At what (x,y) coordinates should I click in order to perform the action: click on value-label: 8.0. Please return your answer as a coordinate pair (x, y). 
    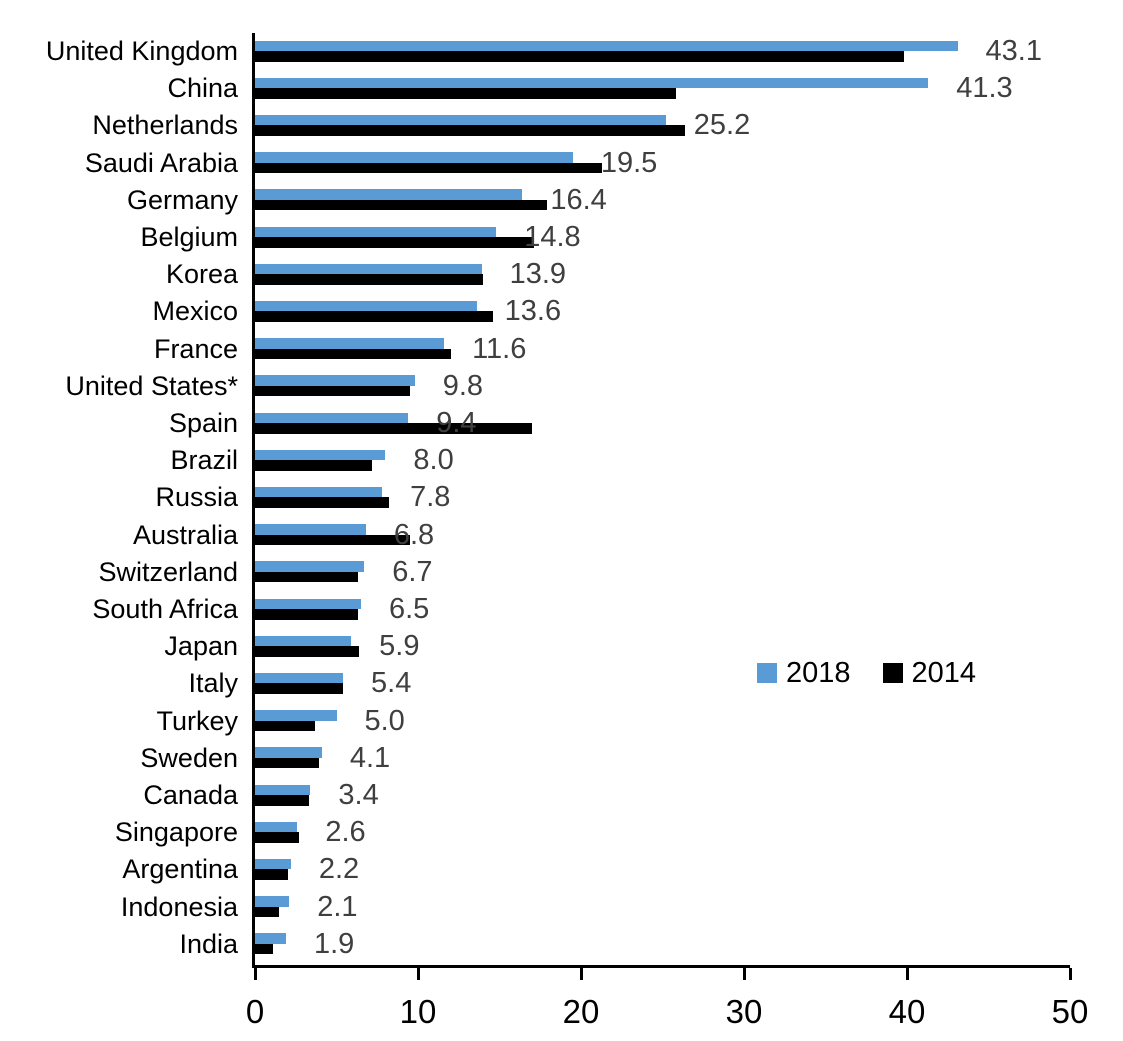
    Looking at the image, I should click on (433, 460).